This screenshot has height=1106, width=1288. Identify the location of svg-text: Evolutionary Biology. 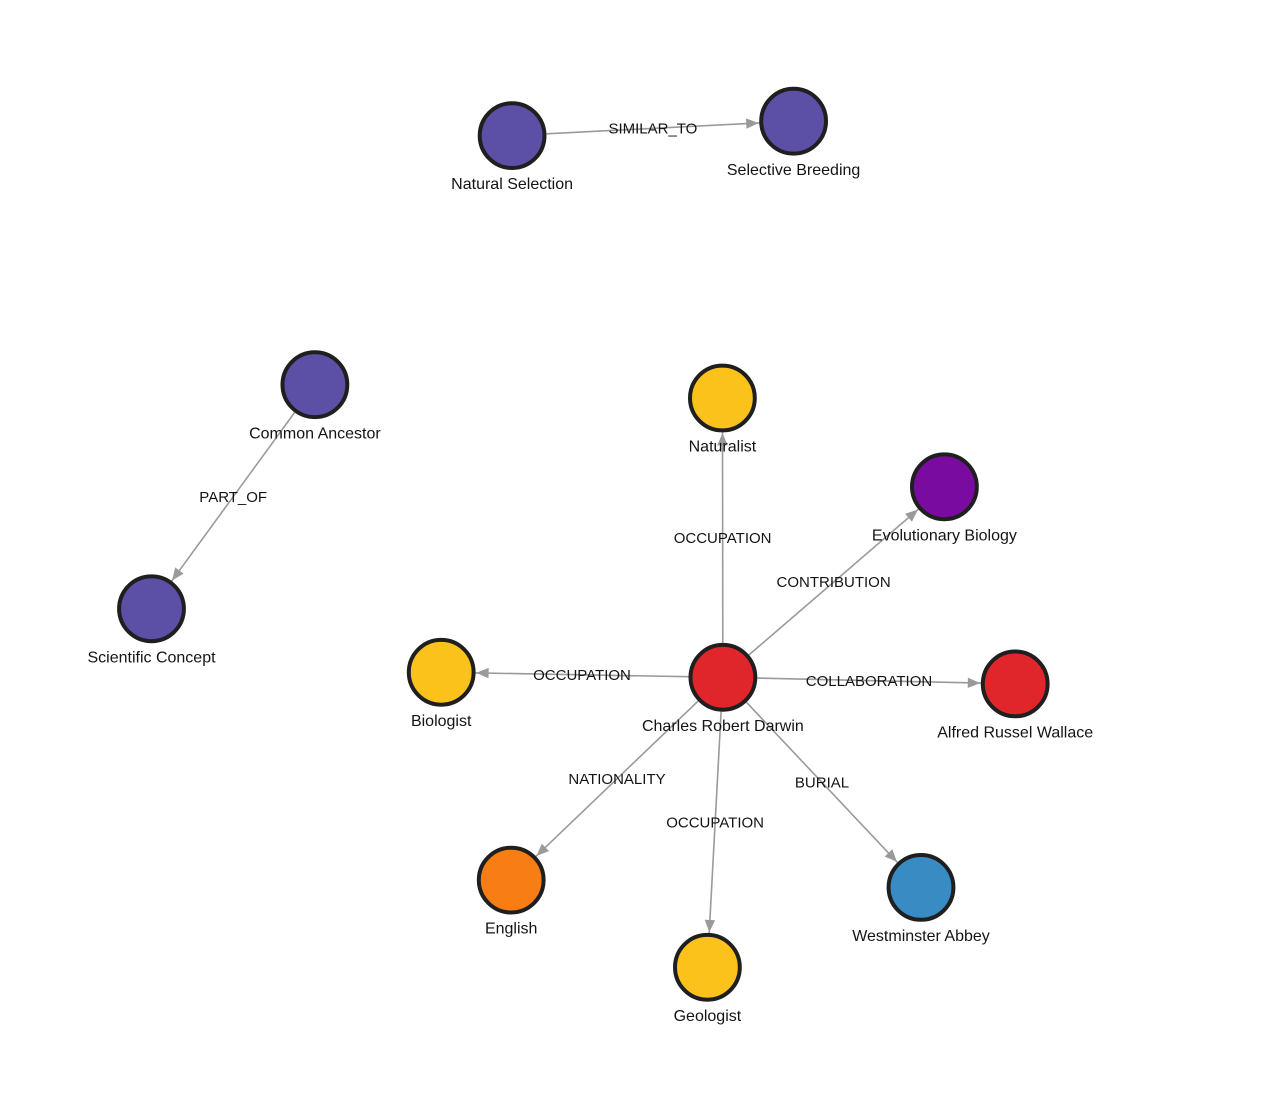
(944, 535).